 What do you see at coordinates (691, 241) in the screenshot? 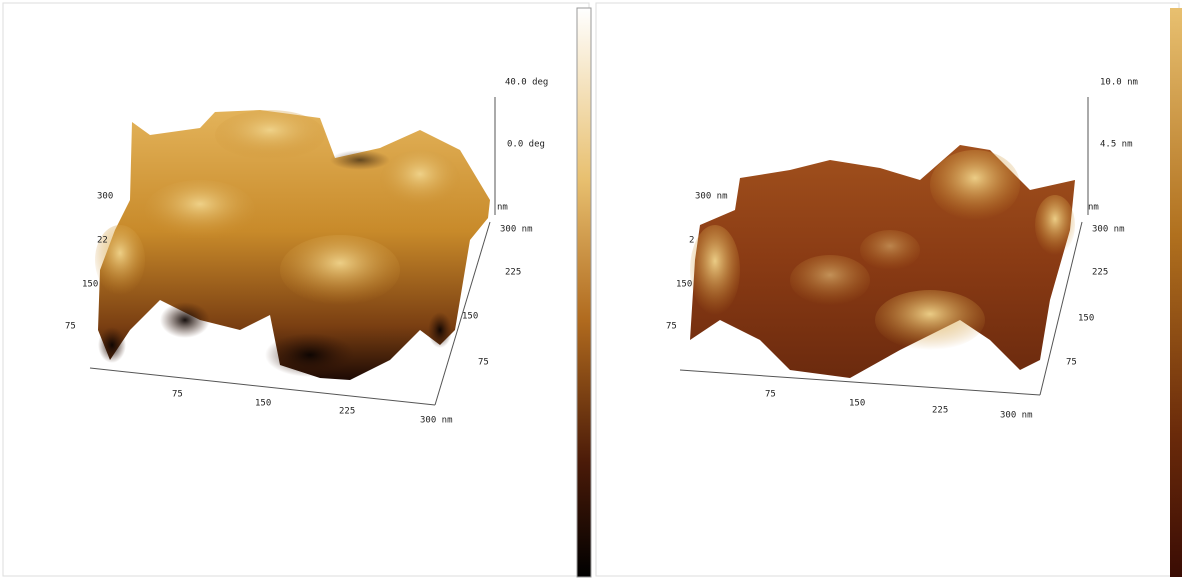
I see `y-tick-label: 2` at bounding box center [691, 241].